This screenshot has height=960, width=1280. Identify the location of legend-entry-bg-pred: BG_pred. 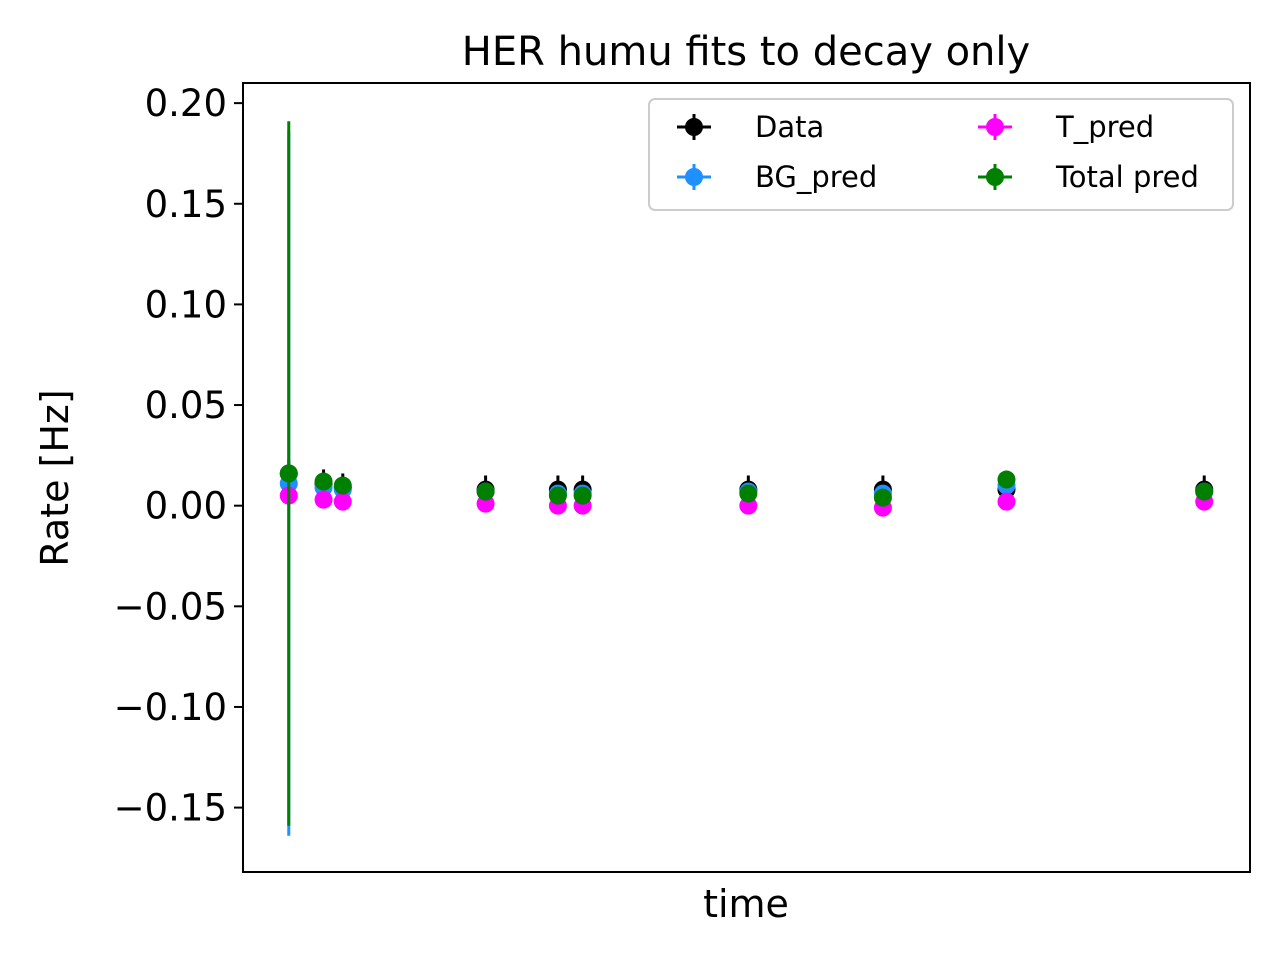
(777, 177).